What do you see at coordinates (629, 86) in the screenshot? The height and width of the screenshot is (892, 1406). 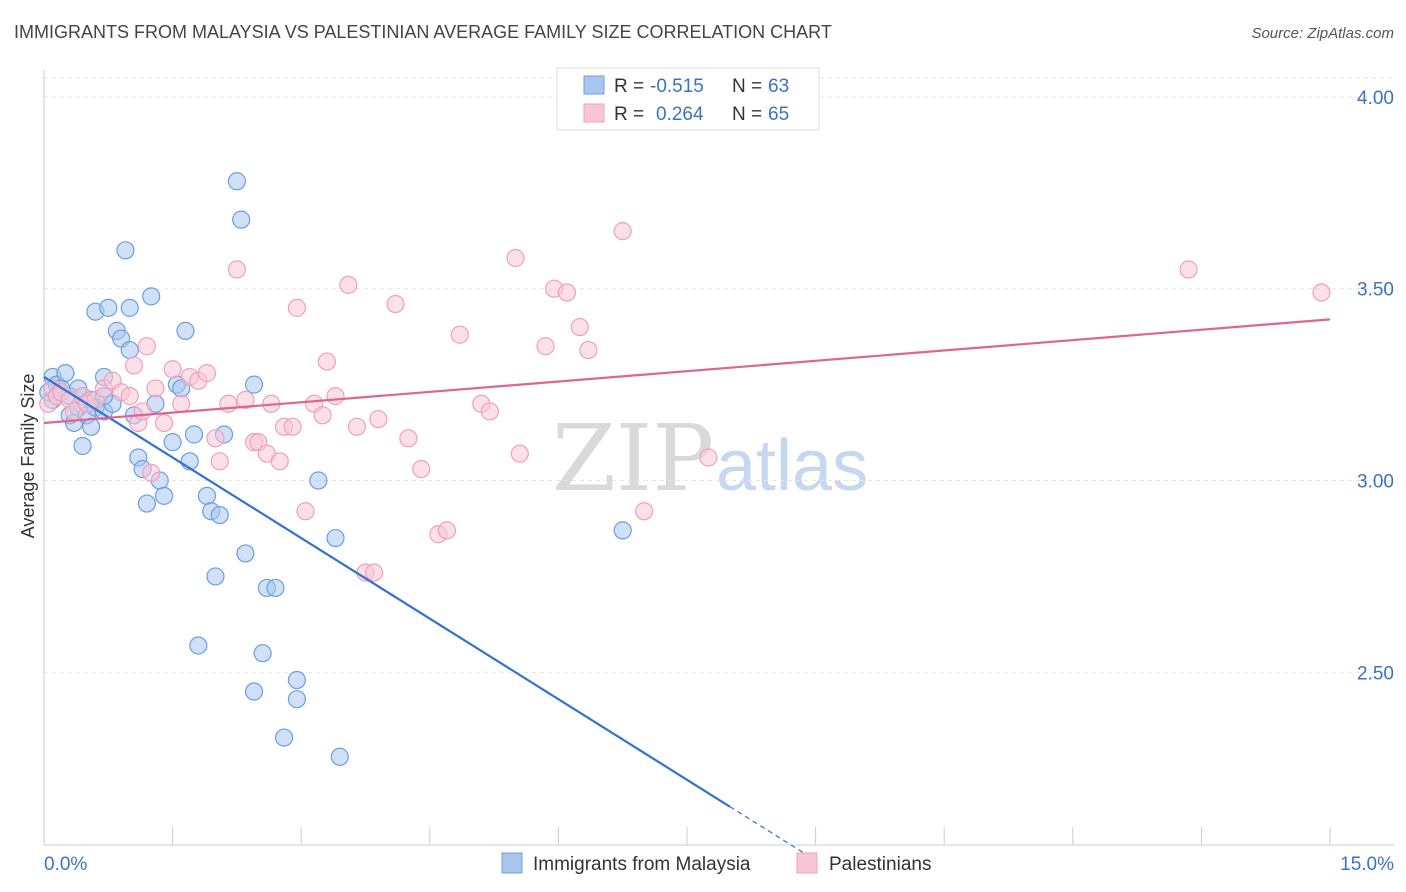 I see `legend-r-label-malaysia: R =` at bounding box center [629, 86].